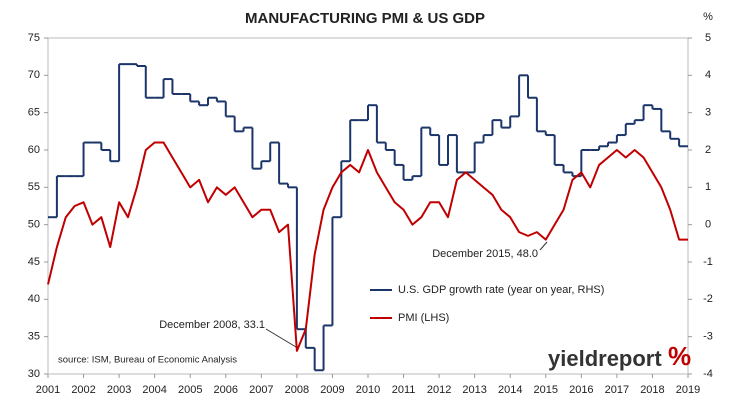 This screenshot has height=405, width=730. What do you see at coordinates (708, 75) in the screenshot?
I see `y2-tick-label: 4` at bounding box center [708, 75].